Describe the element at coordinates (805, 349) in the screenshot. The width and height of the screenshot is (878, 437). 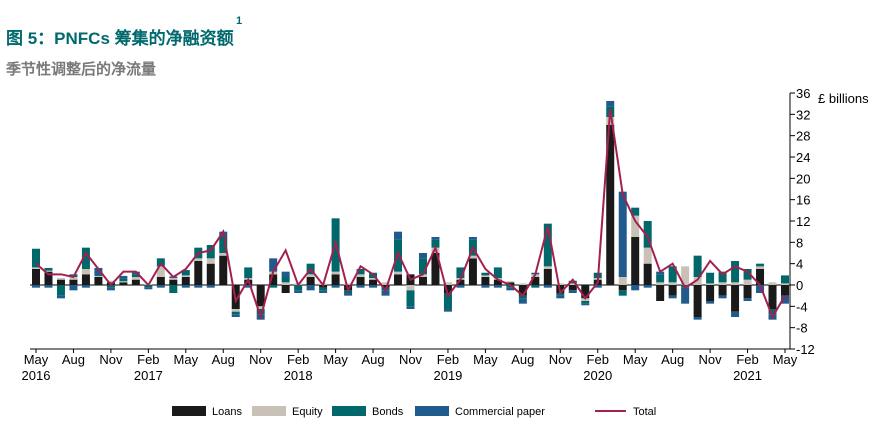
I see `y-tick-label: -12` at that location.